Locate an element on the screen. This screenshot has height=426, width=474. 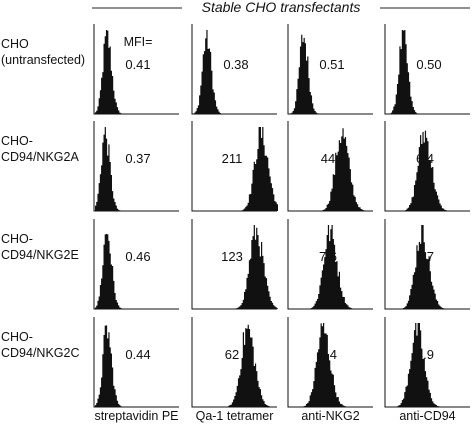
histogram-panel-r1-c4: 0.50 is located at coordinates (427, 69).